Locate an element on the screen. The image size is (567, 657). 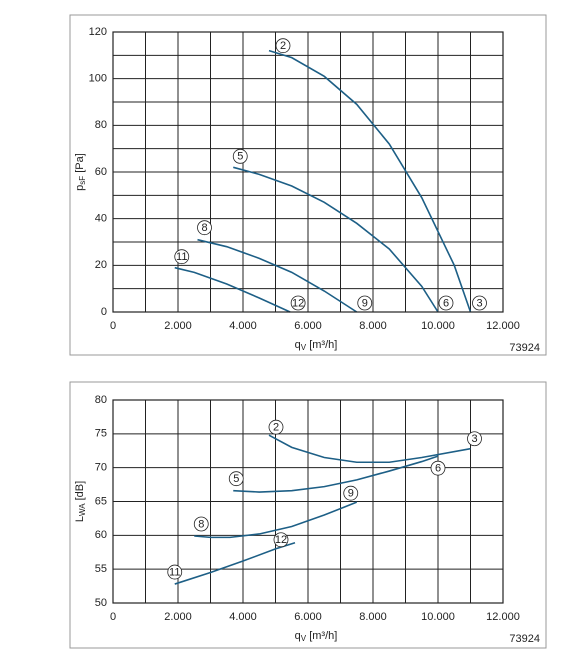
y-tick-label: 100 is located at coordinates (98, 79).